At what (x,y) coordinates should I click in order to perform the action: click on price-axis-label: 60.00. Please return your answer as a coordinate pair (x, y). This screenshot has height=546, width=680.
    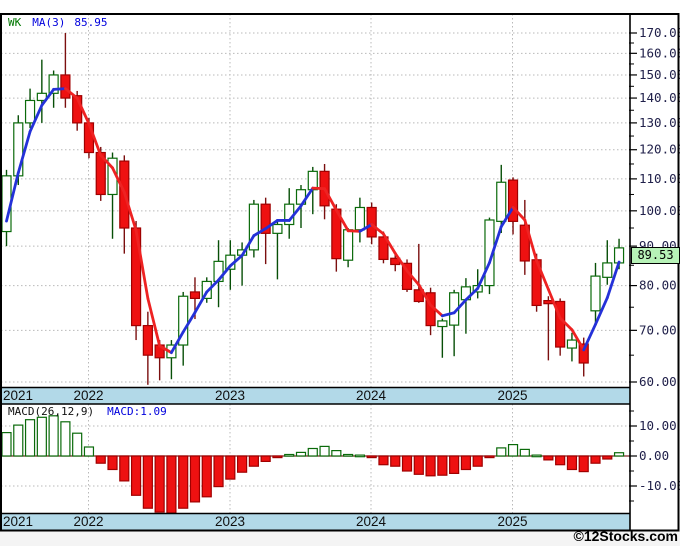
    Looking at the image, I should click on (658, 381).